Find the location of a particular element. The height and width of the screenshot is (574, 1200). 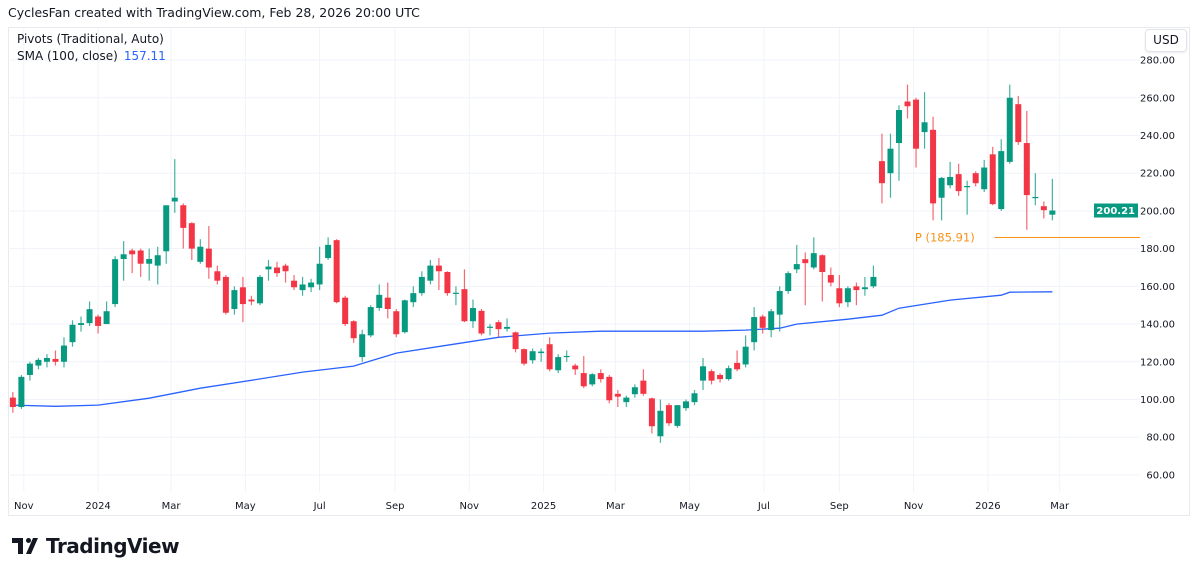

legend-sma: SMA (100, close) 157.11 is located at coordinates (91, 56).